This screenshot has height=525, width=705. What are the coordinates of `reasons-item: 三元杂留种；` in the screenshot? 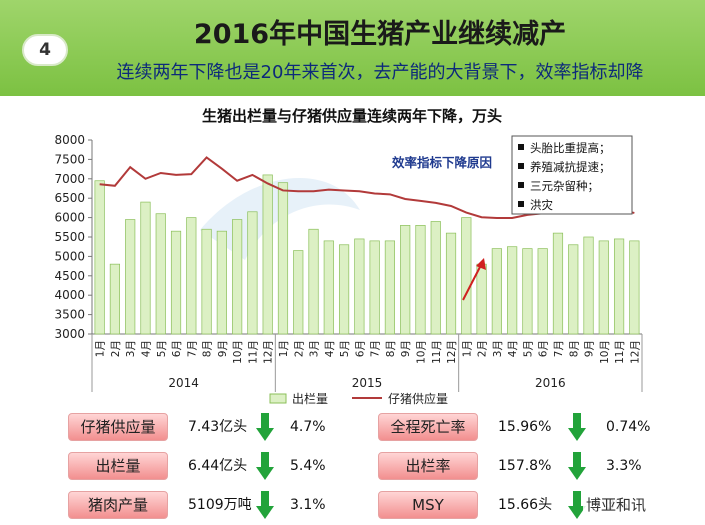 It's located at (564, 186).